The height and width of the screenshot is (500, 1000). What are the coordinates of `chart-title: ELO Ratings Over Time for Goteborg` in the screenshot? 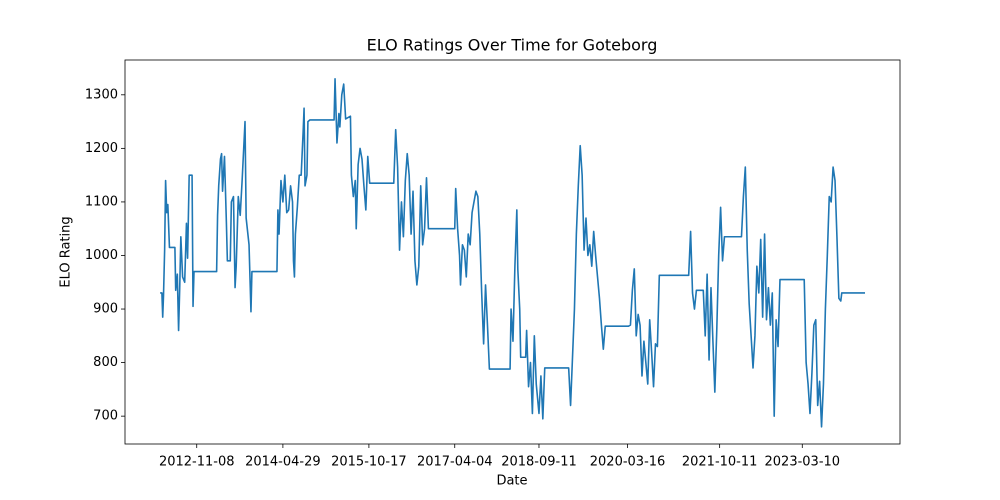 It's located at (512, 45).